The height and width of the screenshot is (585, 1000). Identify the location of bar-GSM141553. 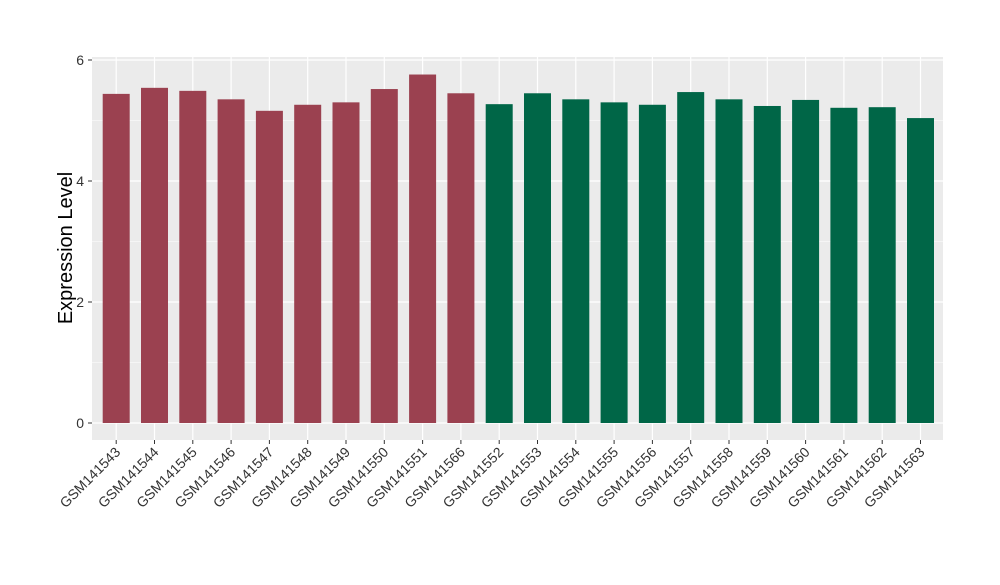
(537, 258).